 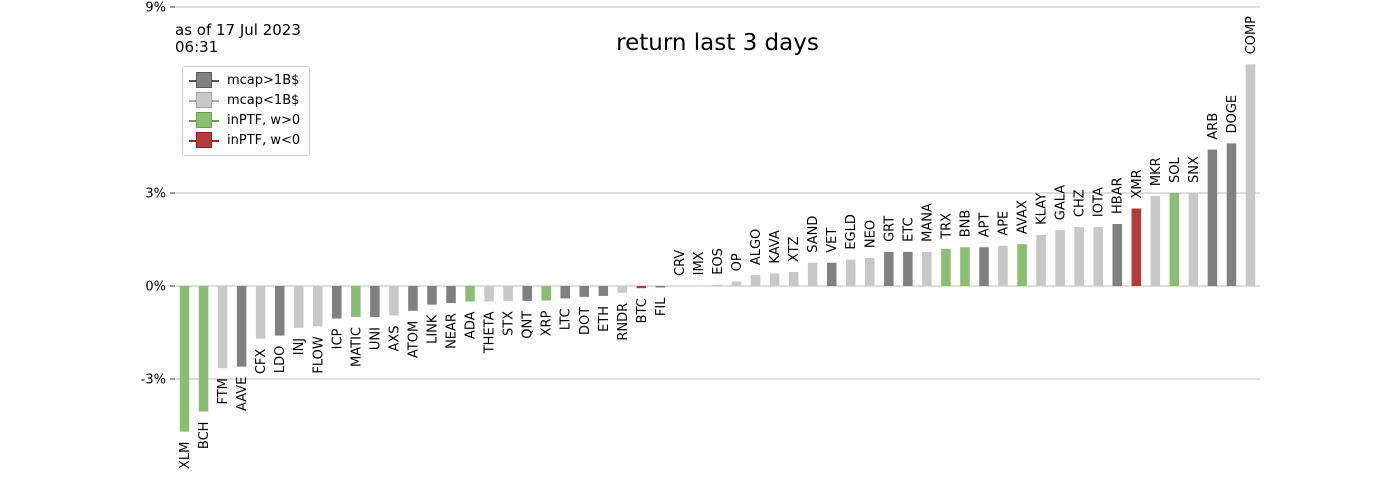 I want to click on category-label: IOTA, so click(x=1099, y=202).